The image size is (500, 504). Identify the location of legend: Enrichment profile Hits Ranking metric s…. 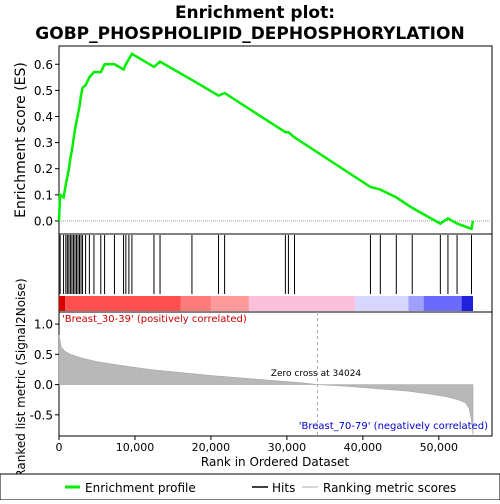
(250, 487).